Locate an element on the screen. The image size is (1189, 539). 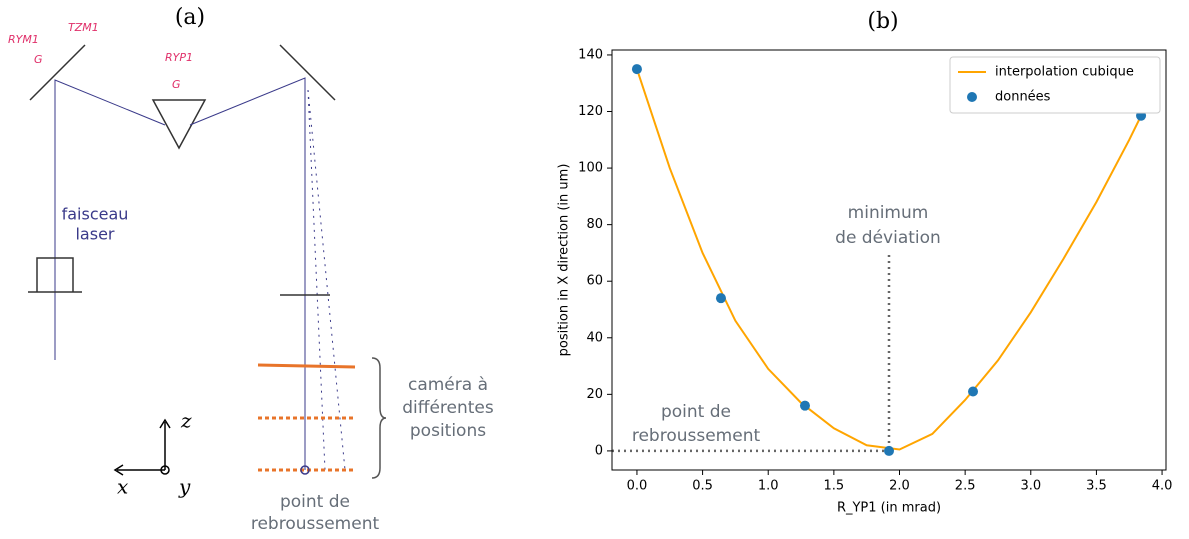
annotation: minimum is located at coordinates (888, 213).